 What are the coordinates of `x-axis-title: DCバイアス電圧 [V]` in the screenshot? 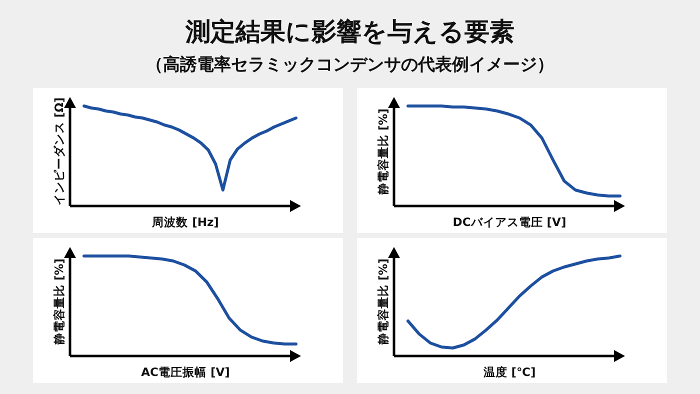 It's located at (509, 222).